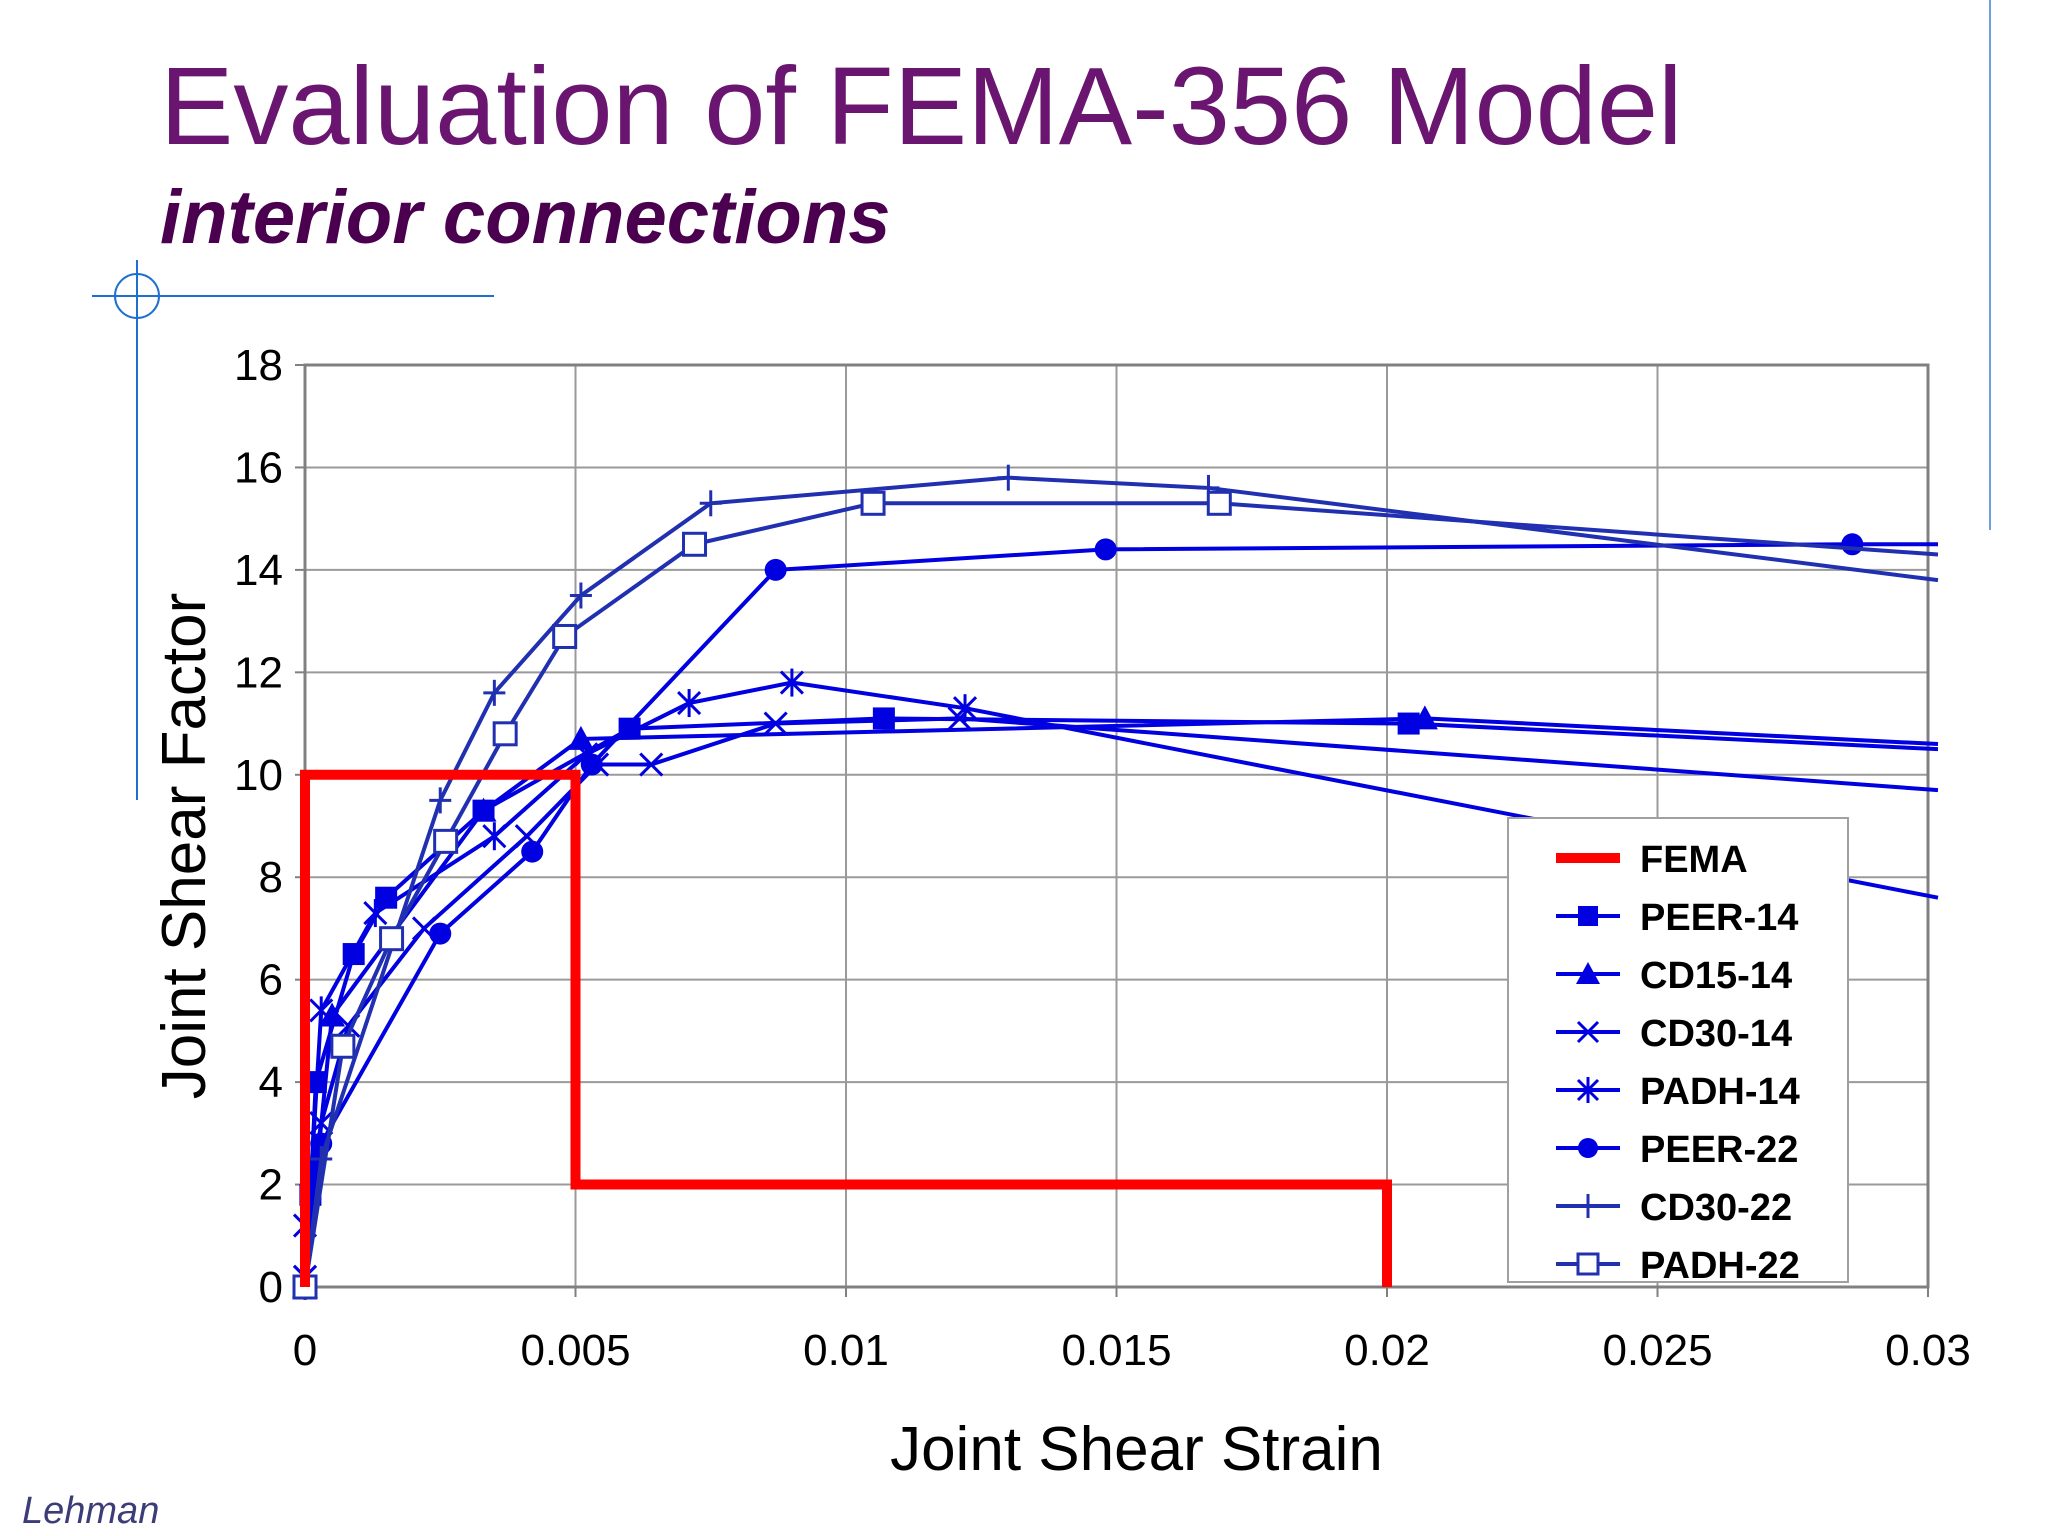 This screenshot has height=1536, width=2048. I want to click on legend-label: PEER-14, so click(1719, 918).